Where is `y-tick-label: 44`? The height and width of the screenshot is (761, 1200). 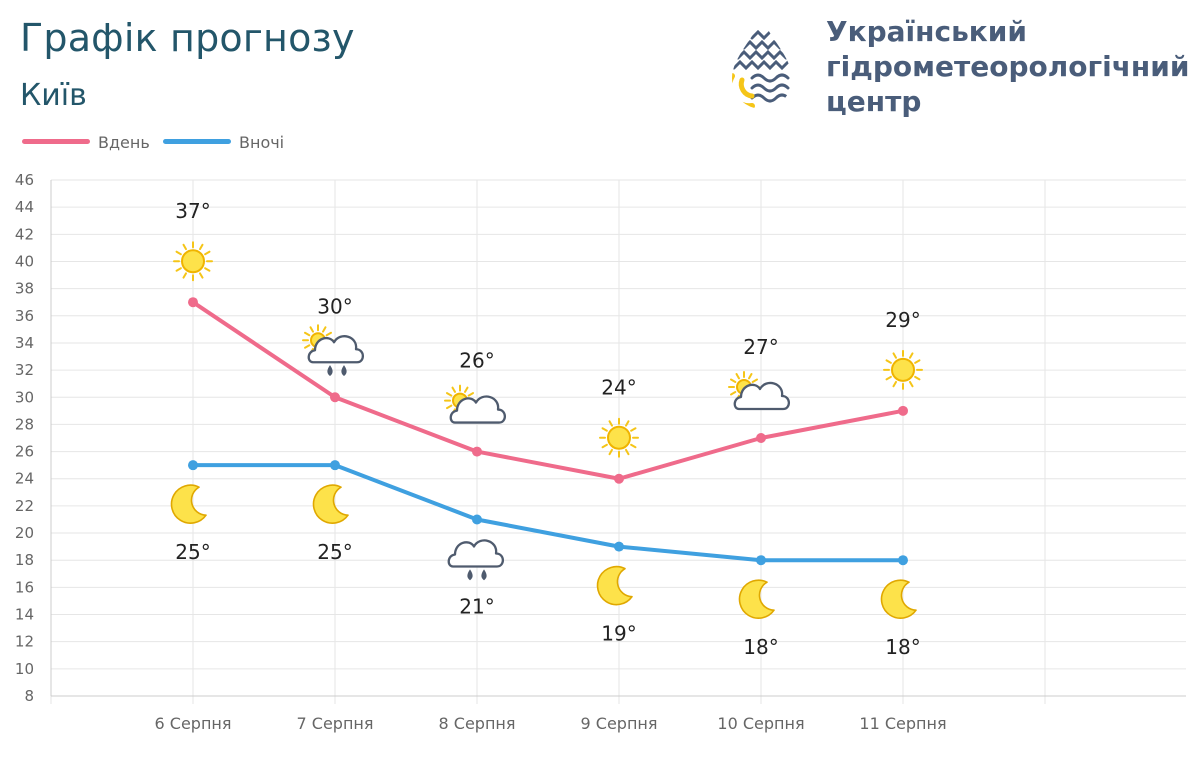 y-tick-label: 44 is located at coordinates (24, 207).